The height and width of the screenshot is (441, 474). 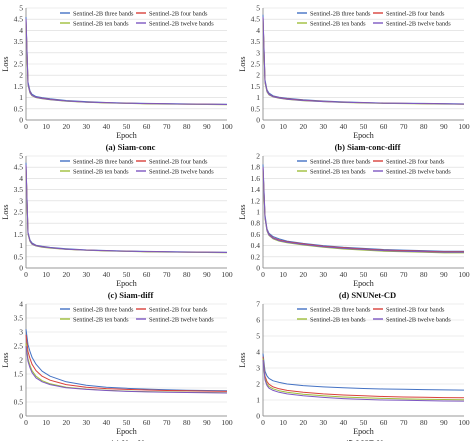 I want to click on legend-label: Sentinel-2B twelve bands, so click(x=418, y=23).